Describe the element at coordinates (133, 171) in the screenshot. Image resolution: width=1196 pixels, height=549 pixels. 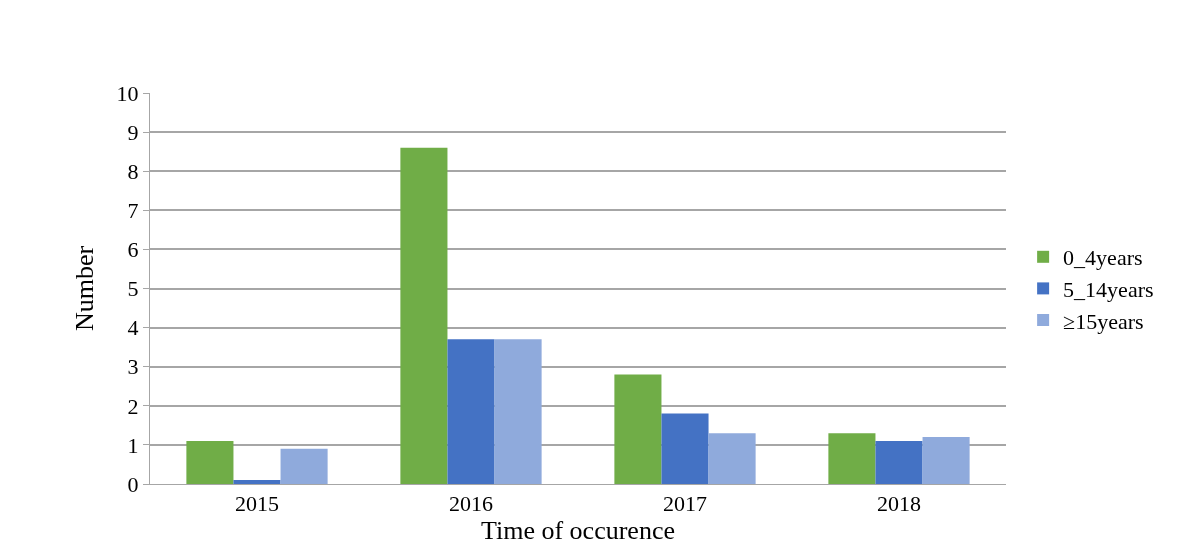
I see `y-tick-label: 8` at that location.